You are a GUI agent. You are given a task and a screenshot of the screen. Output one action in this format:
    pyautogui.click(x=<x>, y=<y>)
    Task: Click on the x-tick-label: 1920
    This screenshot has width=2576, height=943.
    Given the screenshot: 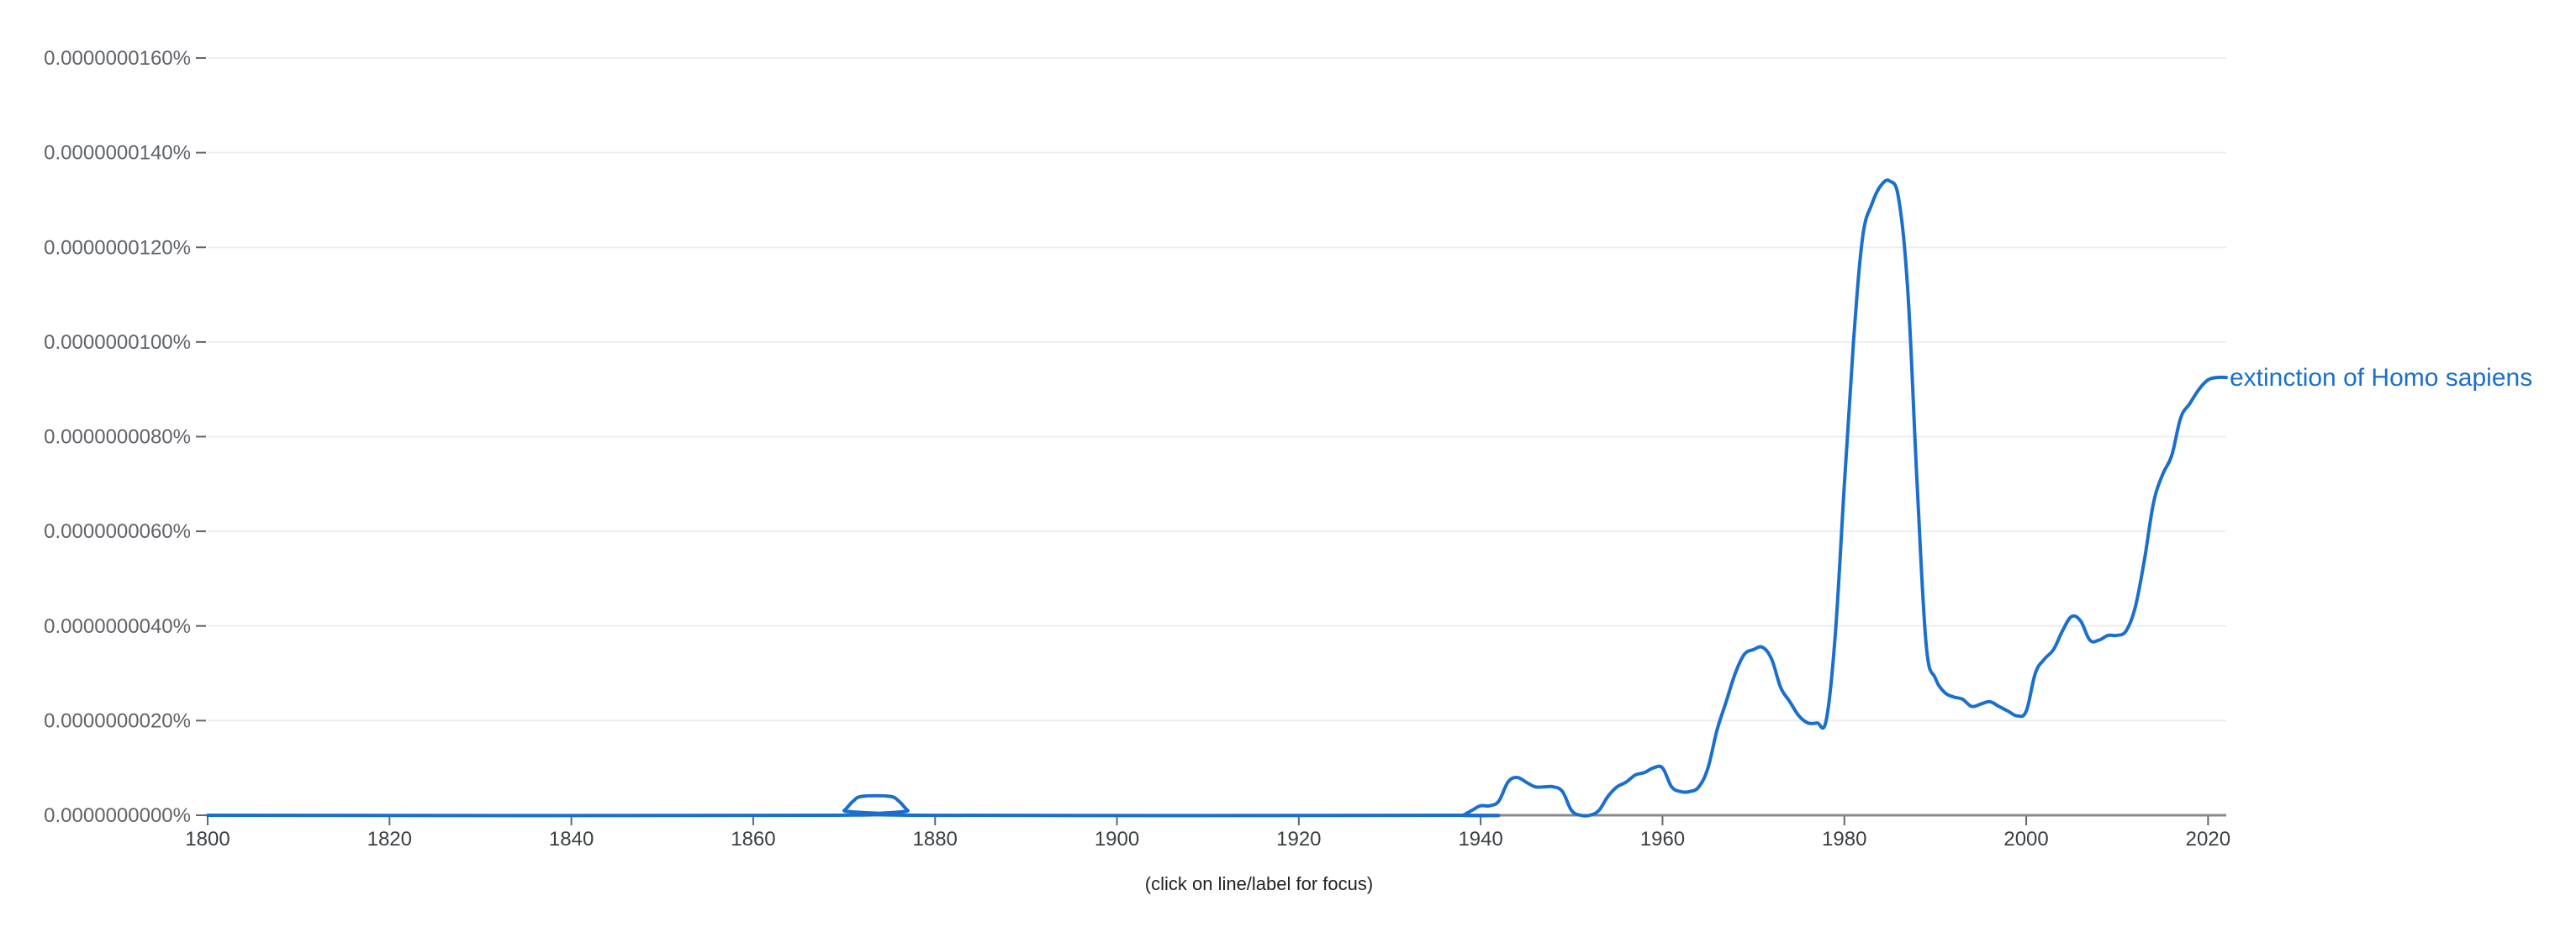 What is the action you would take?
    pyautogui.click(x=1298, y=840)
    